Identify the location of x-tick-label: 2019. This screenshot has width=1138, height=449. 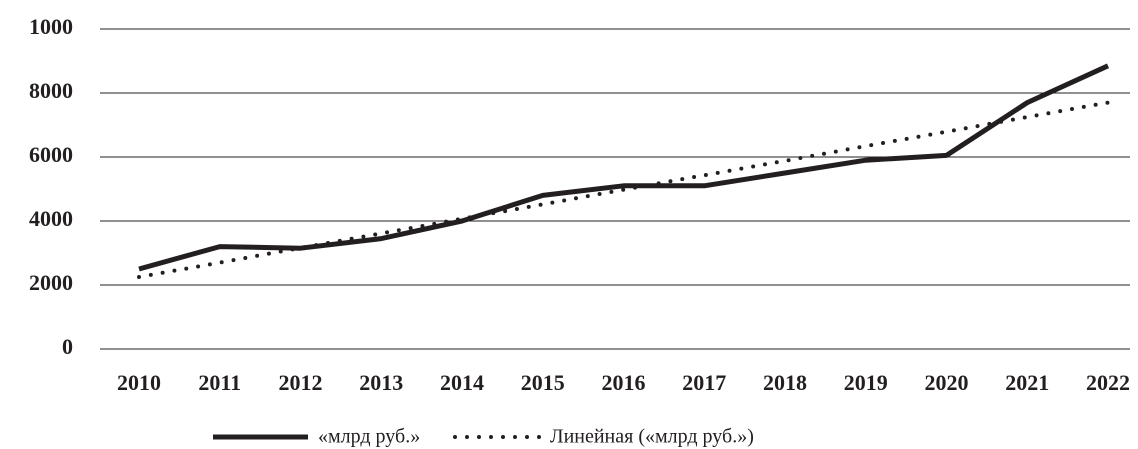
(866, 382).